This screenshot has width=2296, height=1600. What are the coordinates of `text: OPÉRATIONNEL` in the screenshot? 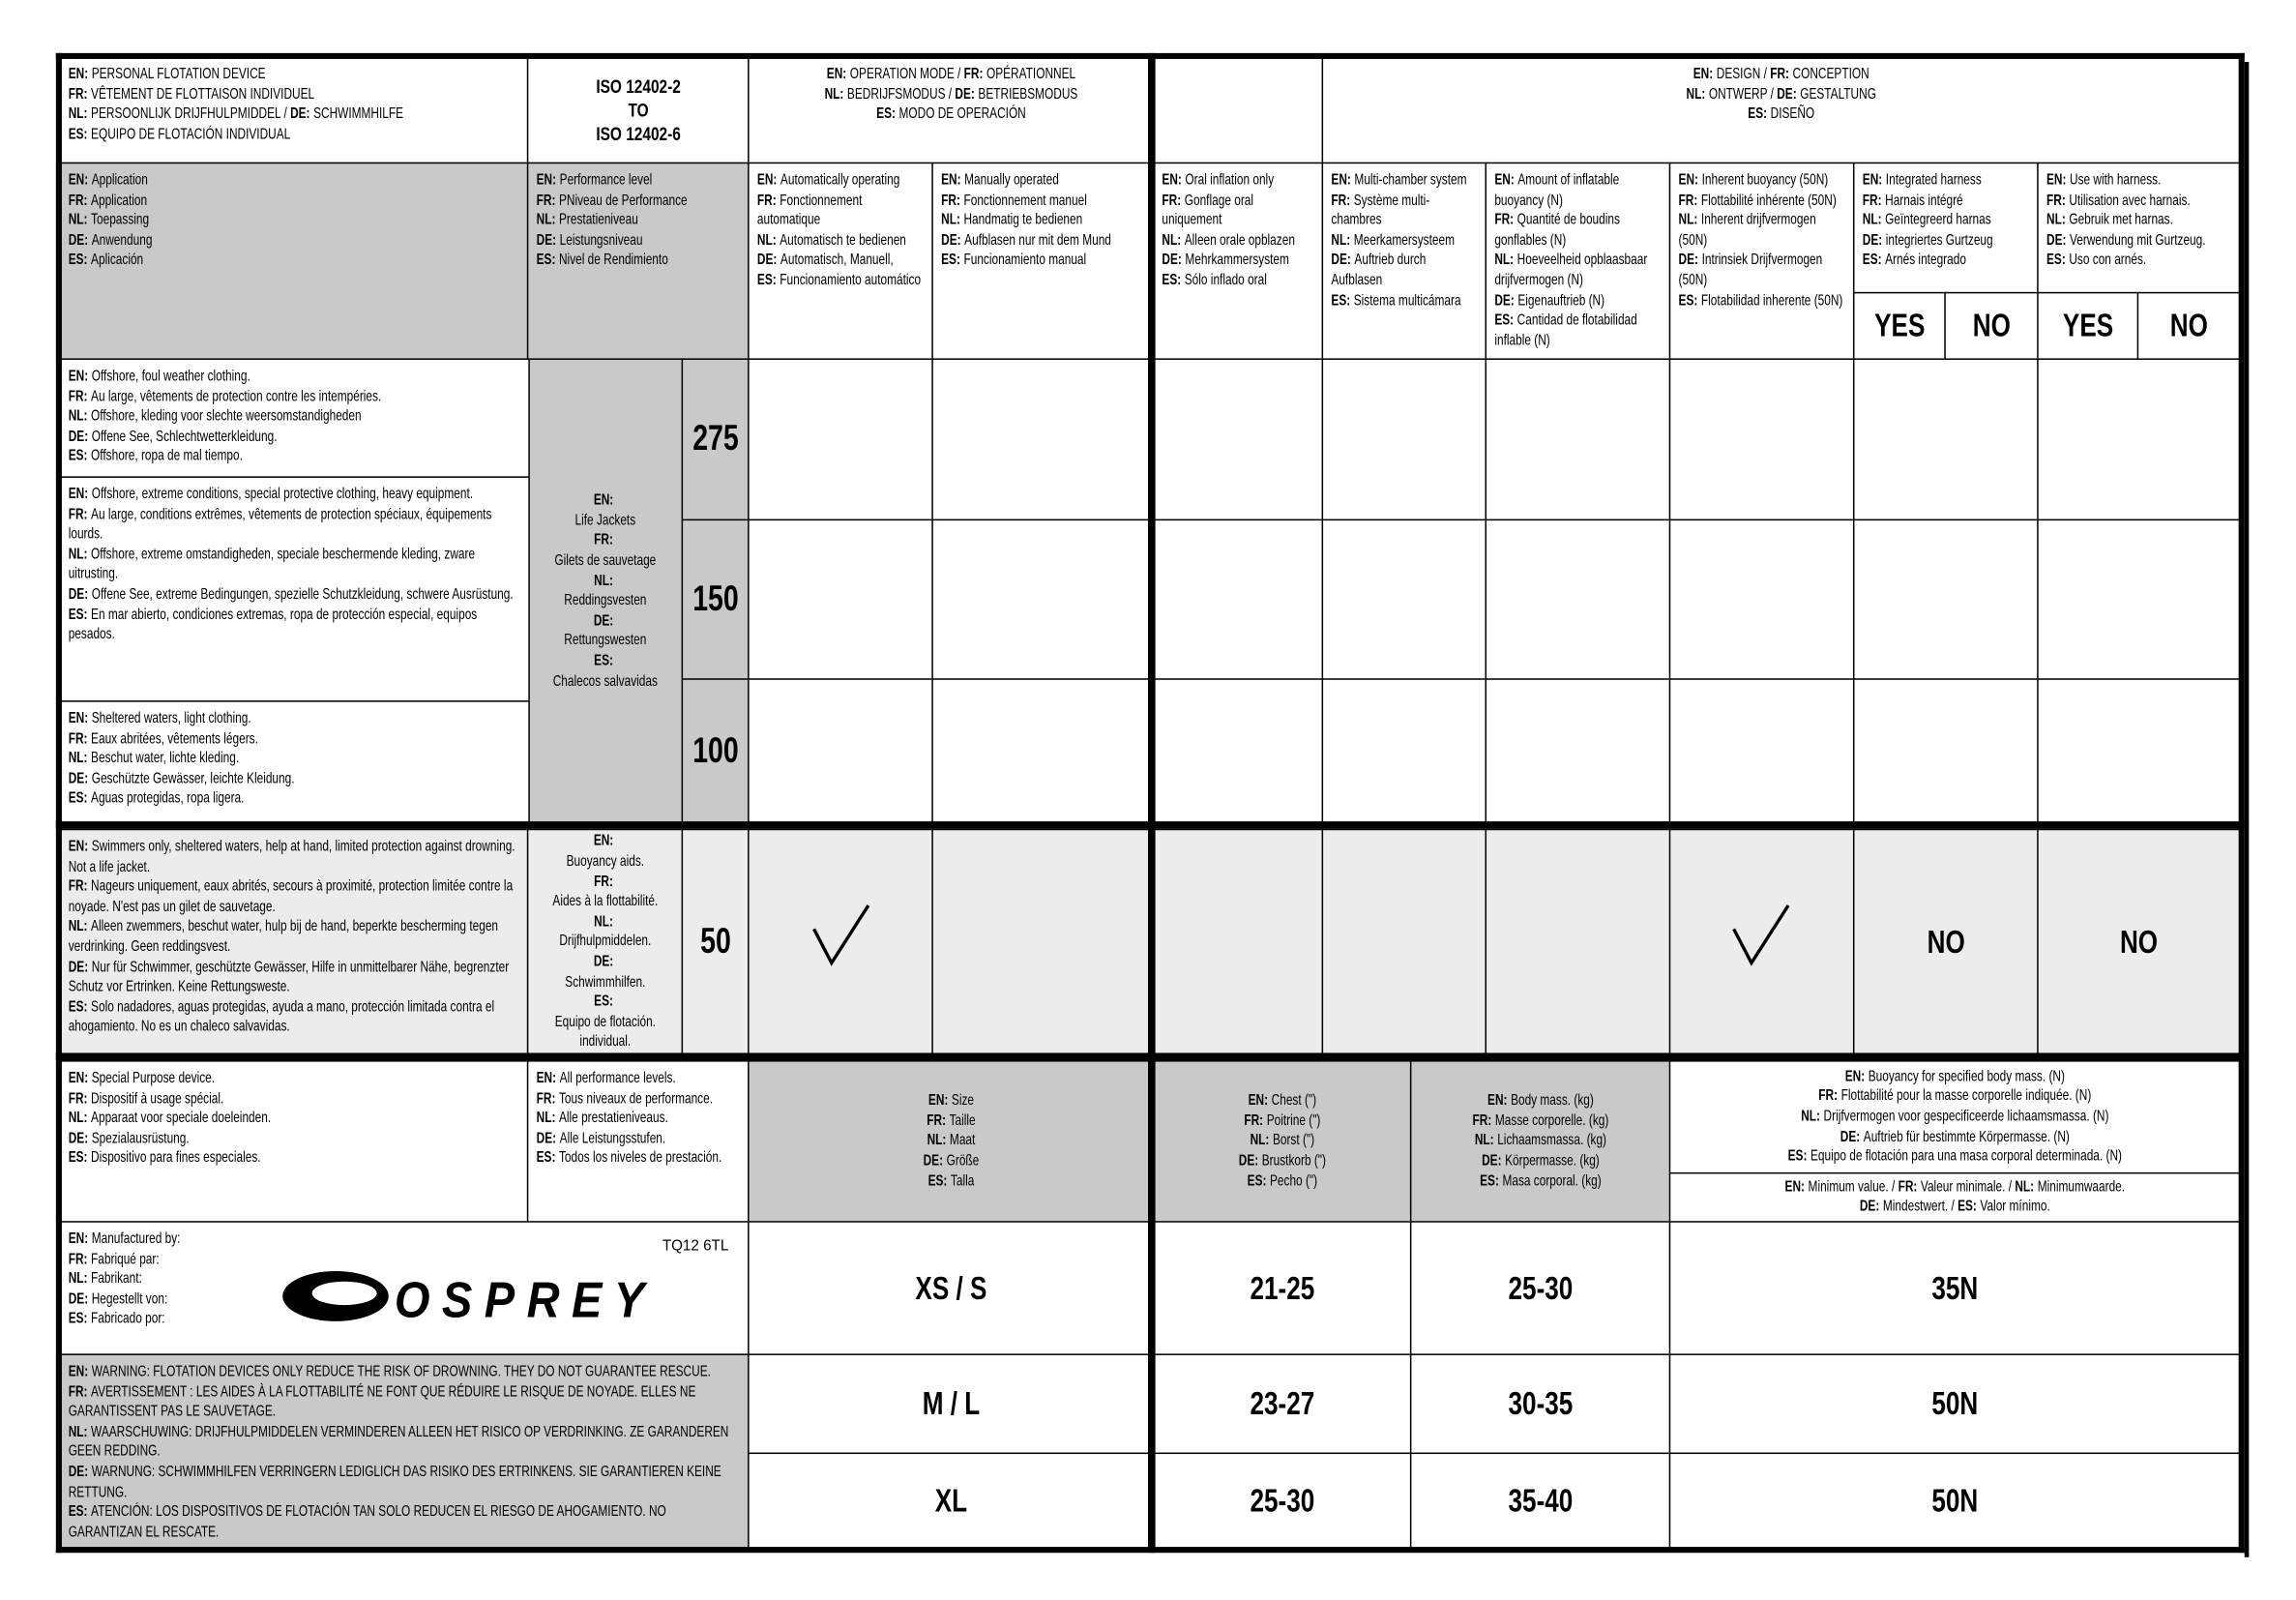 It's located at (1031, 74).